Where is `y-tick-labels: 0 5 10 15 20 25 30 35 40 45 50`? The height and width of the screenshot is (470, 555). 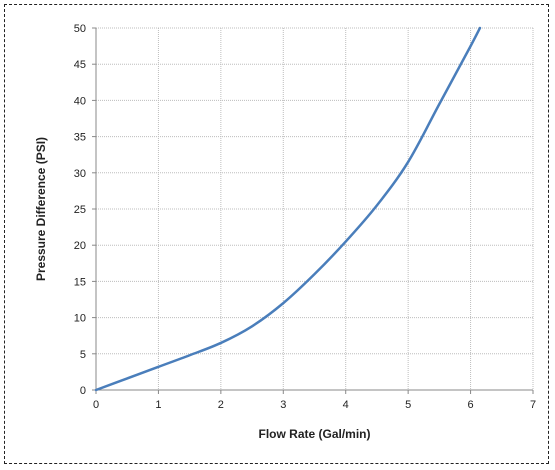 y-tick-labels: 0 5 10 15 20 25 30 35 40 45 50 is located at coordinates (80, 210).